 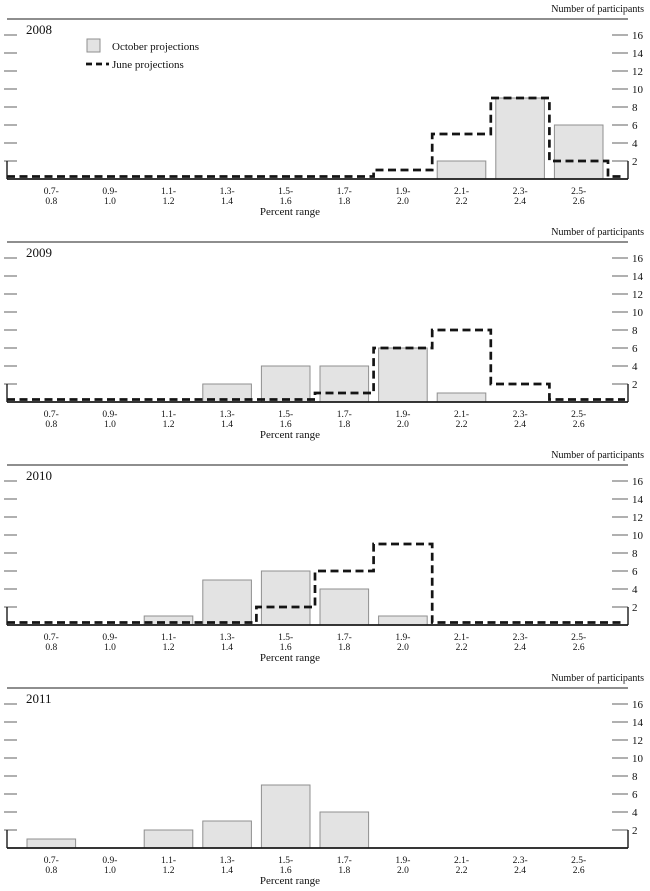 I want to click on y-tick-label: 6, so click(x=635, y=349).